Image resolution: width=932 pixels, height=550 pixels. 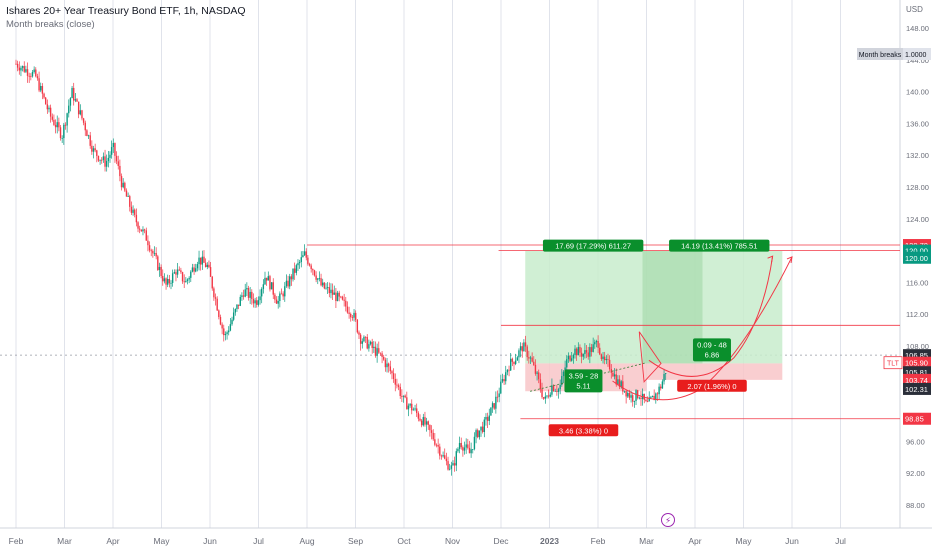 I want to click on x-tick-label: Feb, so click(x=598, y=541).